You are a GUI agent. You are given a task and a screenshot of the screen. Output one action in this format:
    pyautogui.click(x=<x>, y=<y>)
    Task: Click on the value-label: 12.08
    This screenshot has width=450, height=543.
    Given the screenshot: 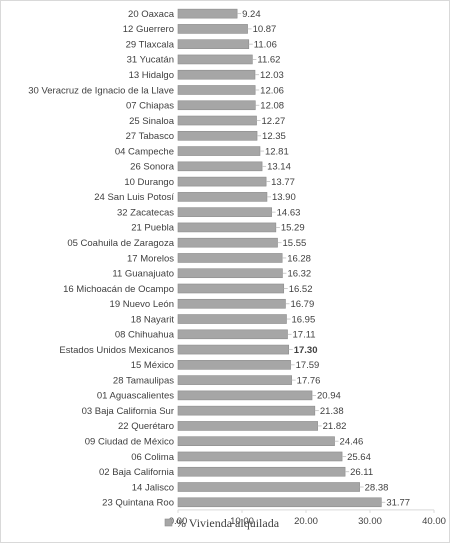 What is the action you would take?
    pyautogui.click(x=272, y=106)
    